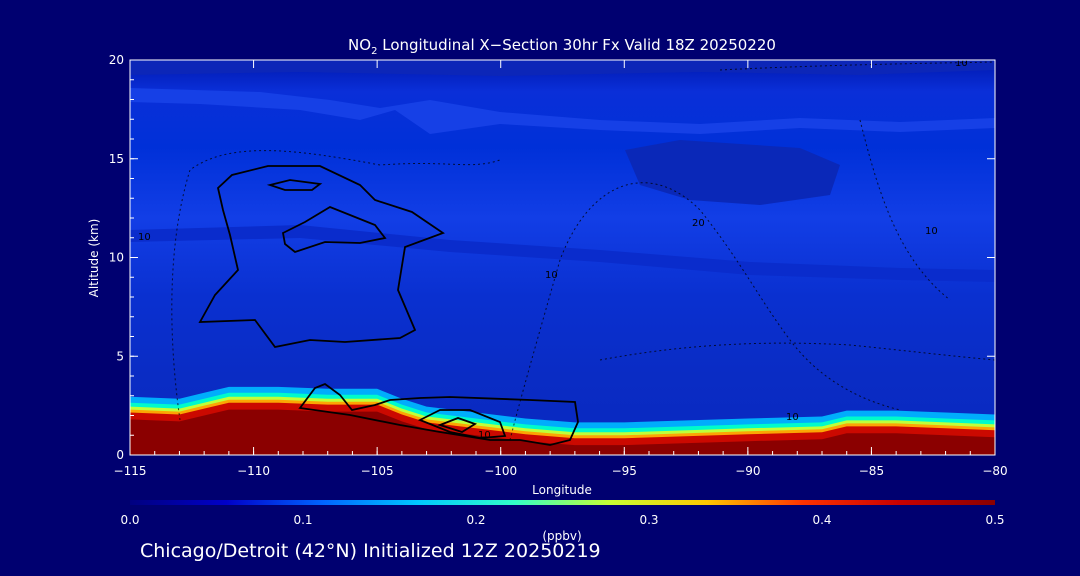  Describe the element at coordinates (698, 223) in the screenshot. I see `contour-label: 20` at that location.